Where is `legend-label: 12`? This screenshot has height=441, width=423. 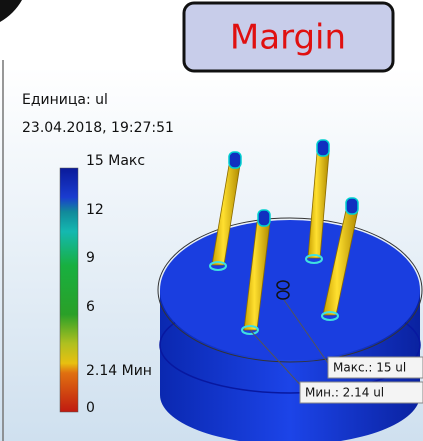 legend-label: 12 is located at coordinates (95, 210).